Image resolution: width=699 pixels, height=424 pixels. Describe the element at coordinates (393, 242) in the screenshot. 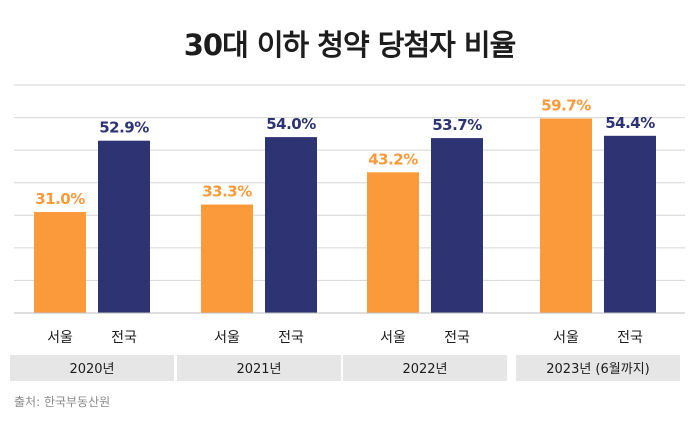

I see `bar-서울-2` at that location.